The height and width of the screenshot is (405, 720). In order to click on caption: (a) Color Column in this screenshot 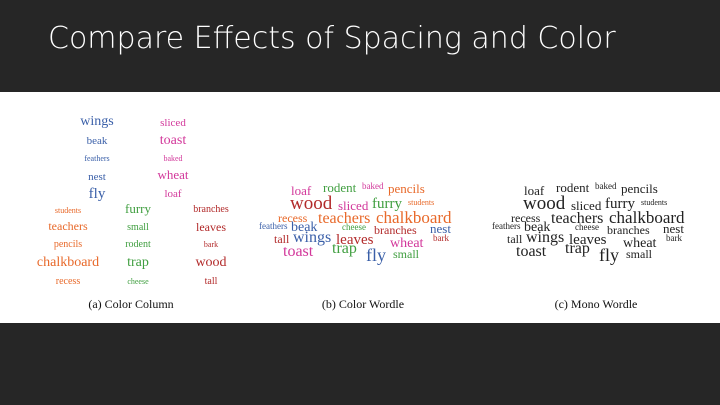, I will do `click(130, 304)`.